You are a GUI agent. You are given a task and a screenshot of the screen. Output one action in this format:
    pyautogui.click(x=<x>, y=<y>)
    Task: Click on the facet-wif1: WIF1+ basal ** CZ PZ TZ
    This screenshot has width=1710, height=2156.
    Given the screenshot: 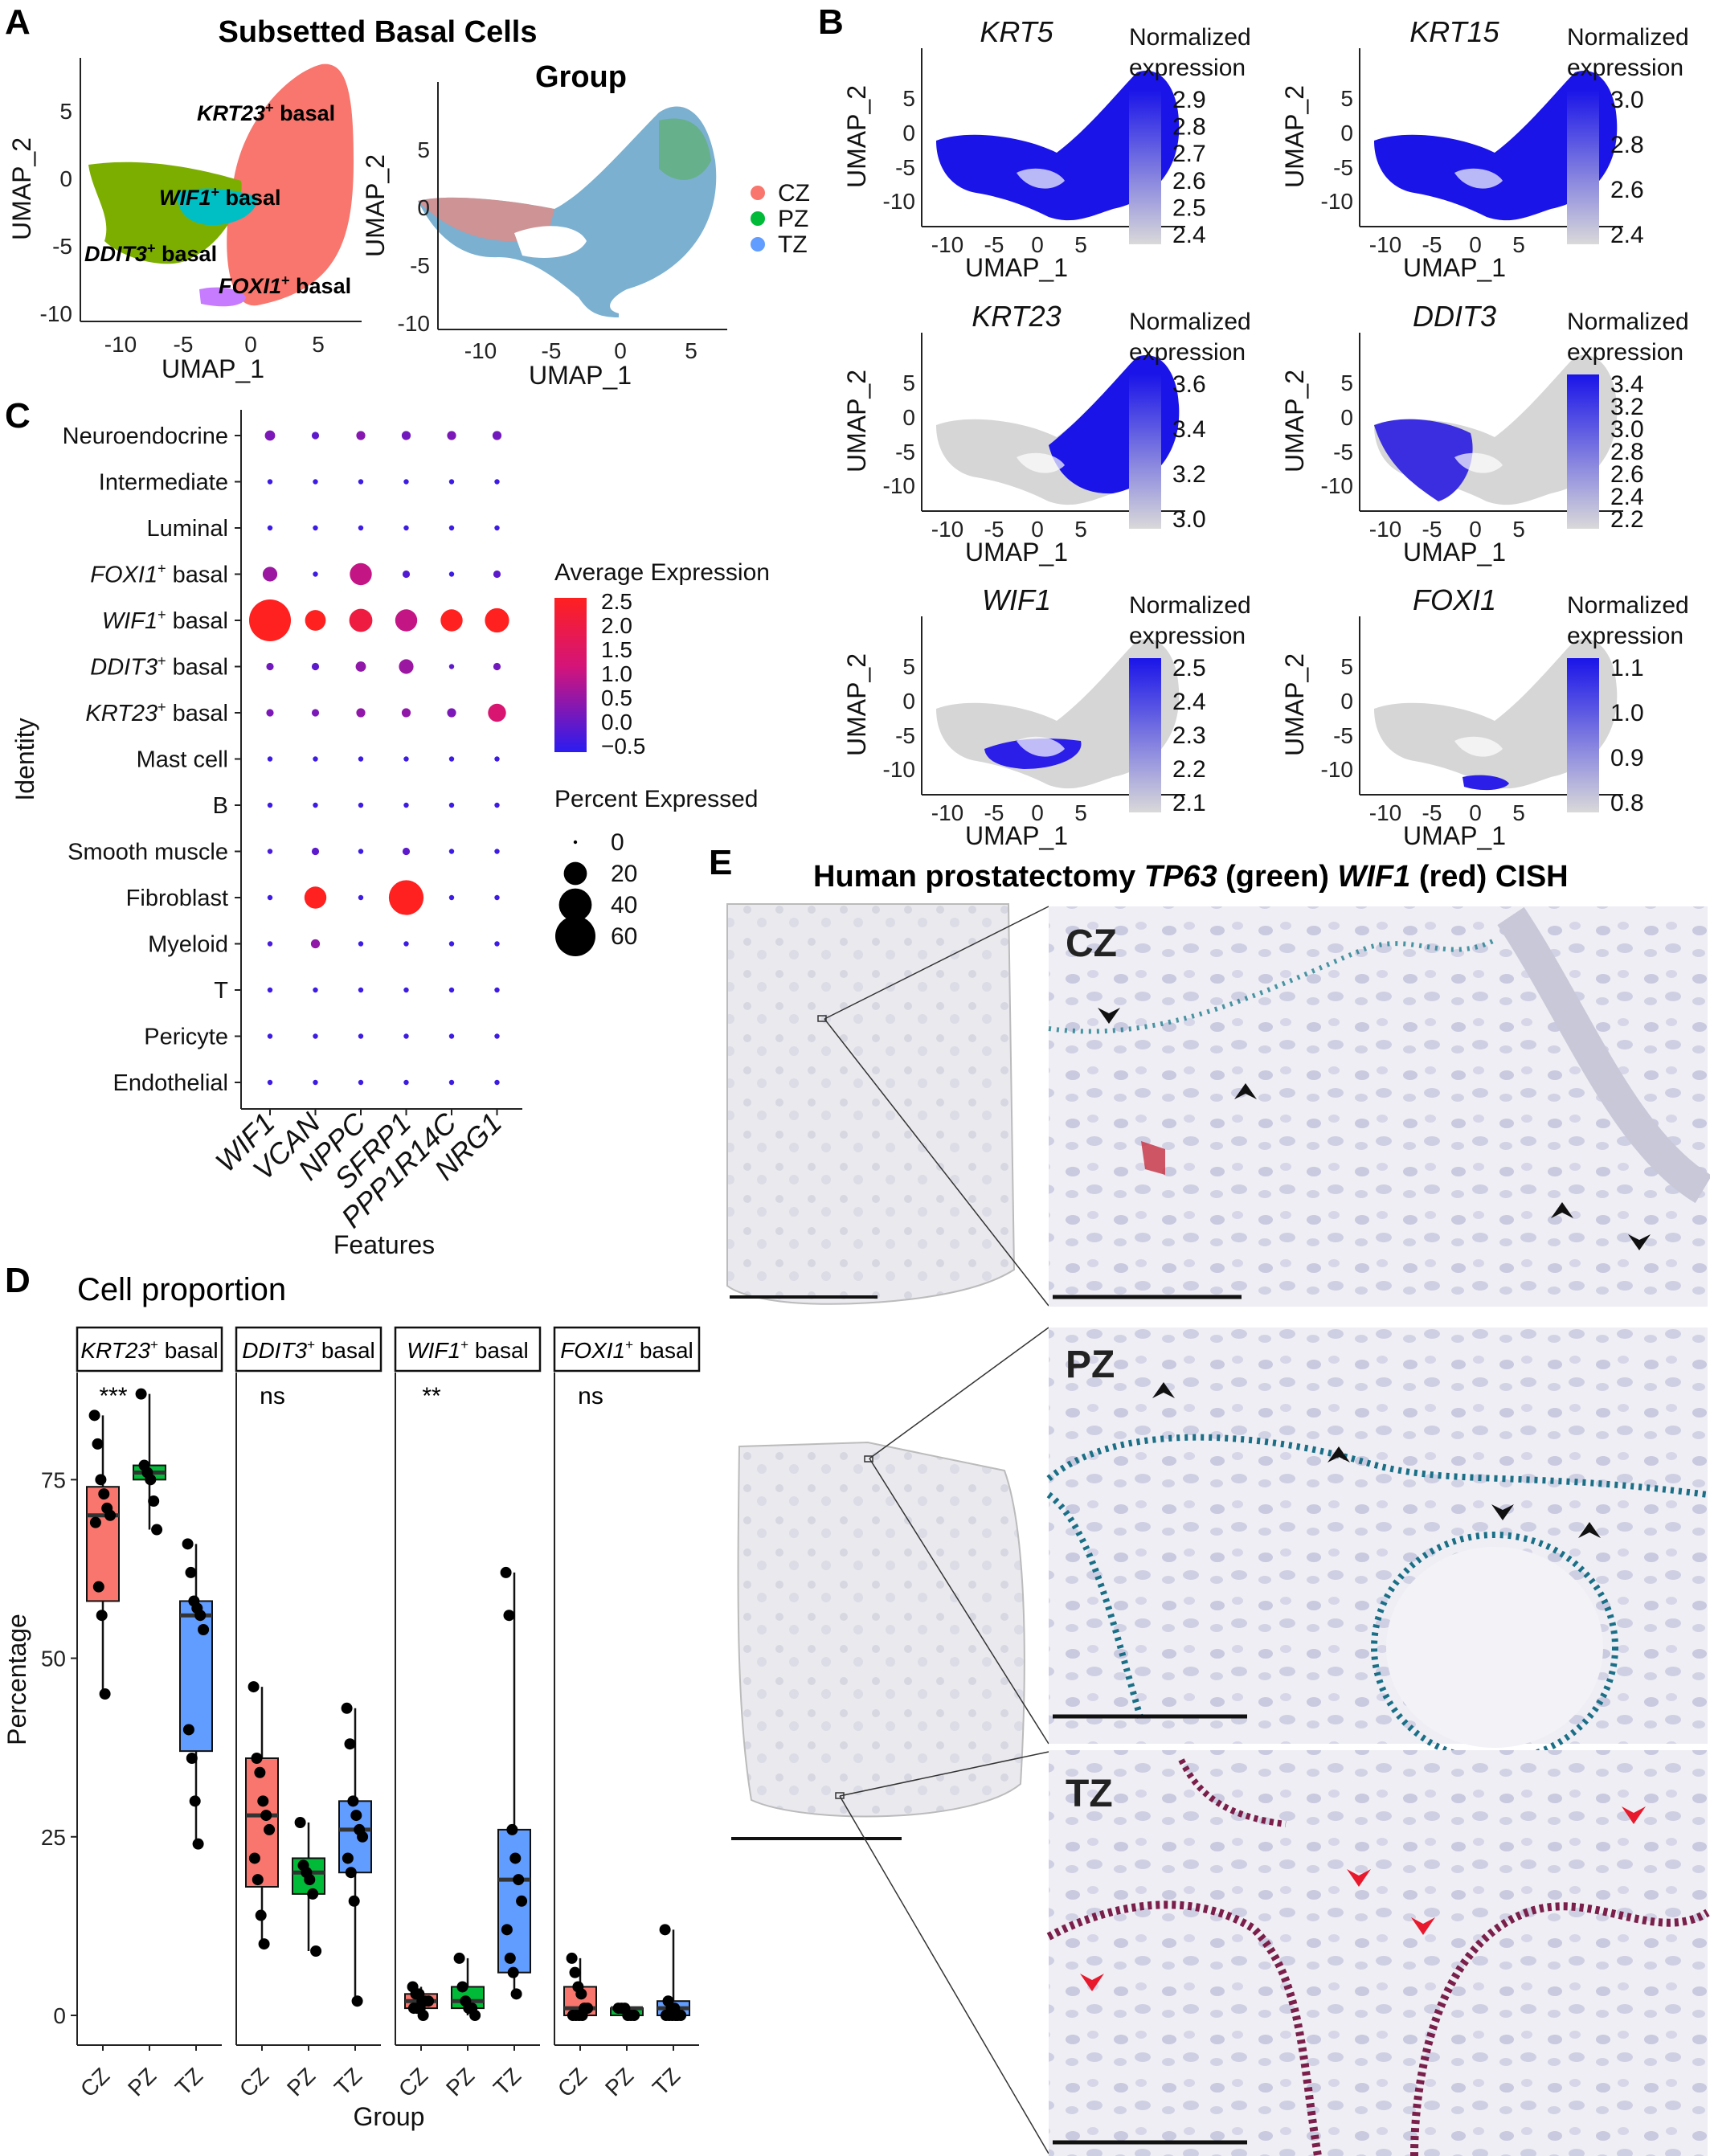 What is the action you would take?
    pyautogui.click(x=468, y=1714)
    